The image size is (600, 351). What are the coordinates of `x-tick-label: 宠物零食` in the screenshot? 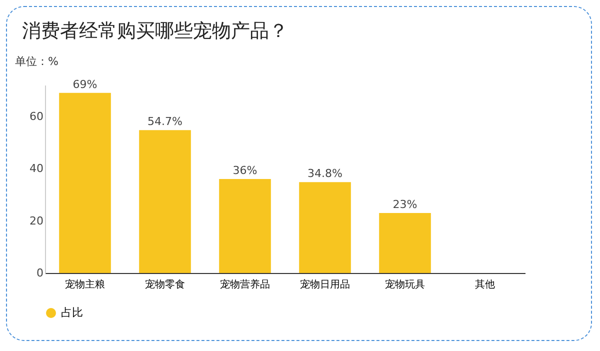 It's located at (165, 284).